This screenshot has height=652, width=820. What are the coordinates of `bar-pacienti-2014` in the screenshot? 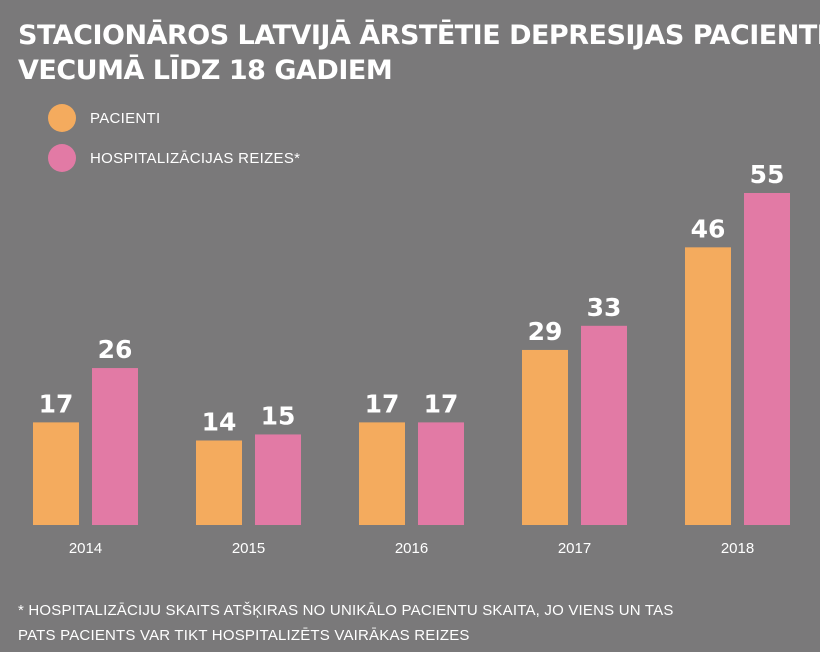 It's located at (56, 473).